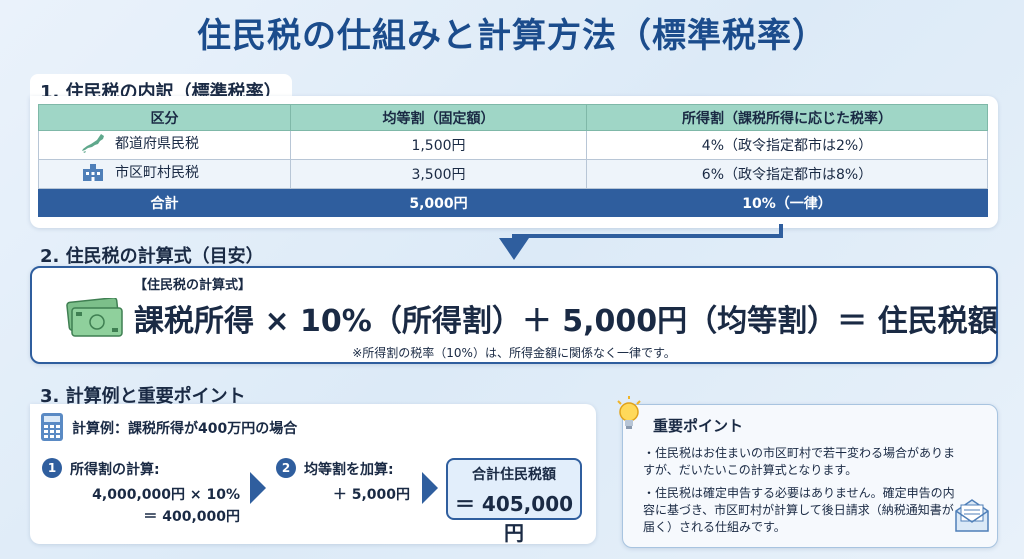 This screenshot has width=1024, height=559. What do you see at coordinates (143, 396) in the screenshot?
I see `section3-heading: 3. 計算例と重要ポイント` at bounding box center [143, 396].